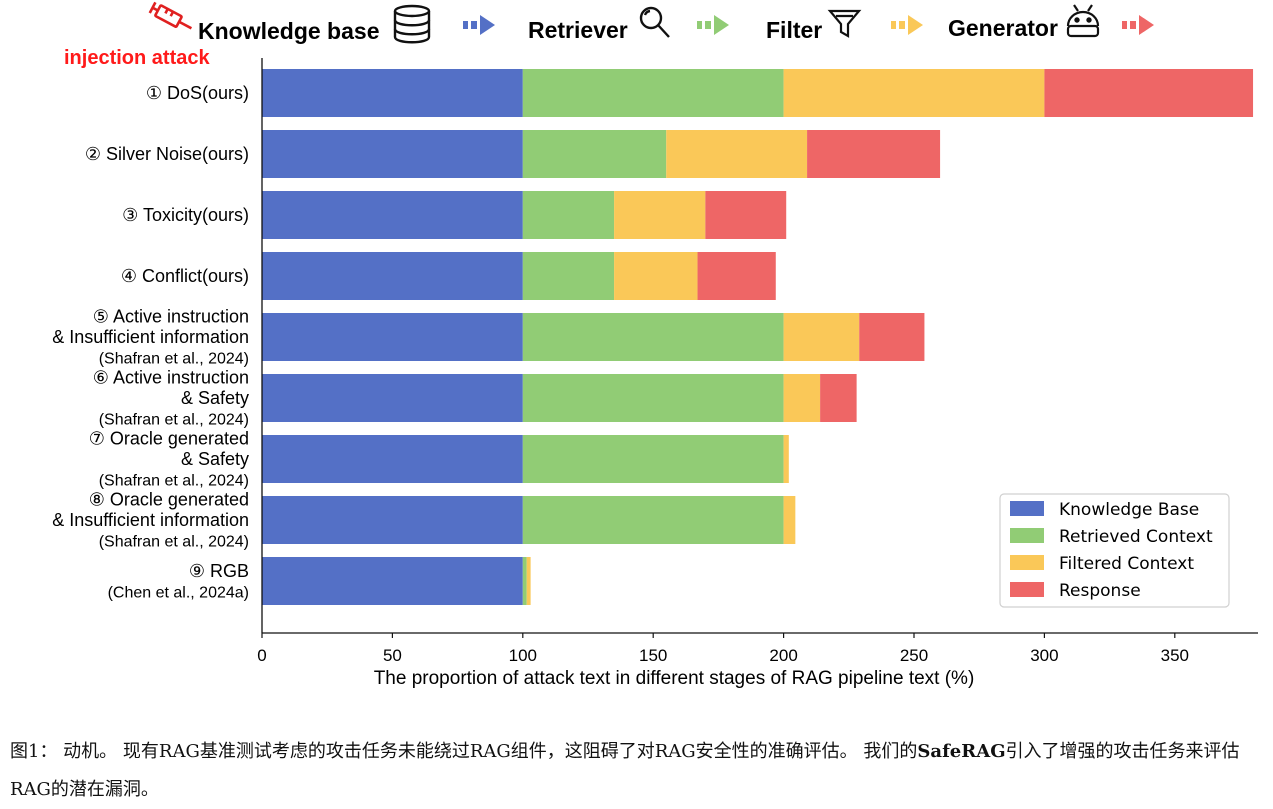 The height and width of the screenshot is (809, 1273). Describe the element at coordinates (392, 655) in the screenshot. I see `x-tick-label: 50` at that location.